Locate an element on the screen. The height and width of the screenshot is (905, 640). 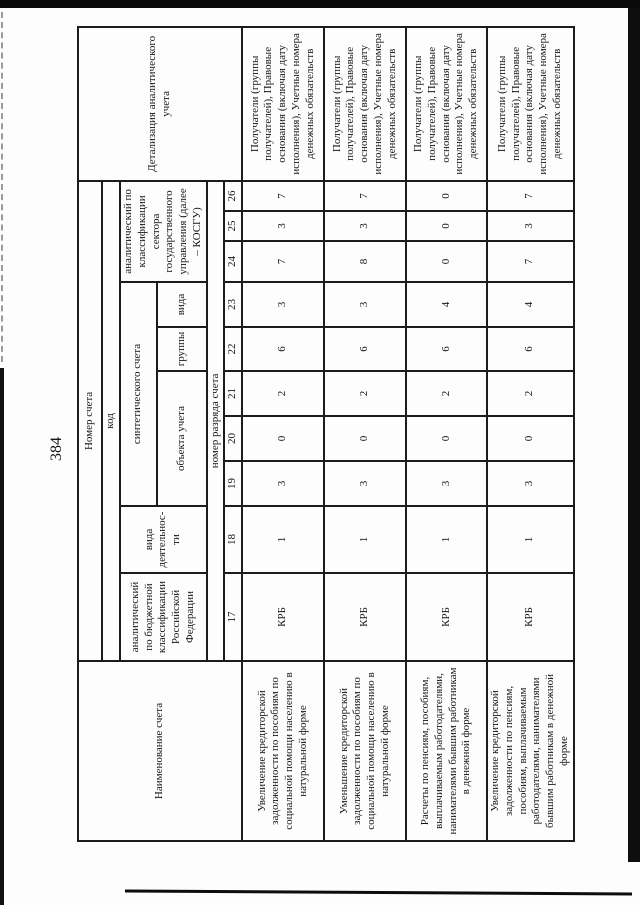
header-account-number: Номер счета is located at coordinates (90, 420).